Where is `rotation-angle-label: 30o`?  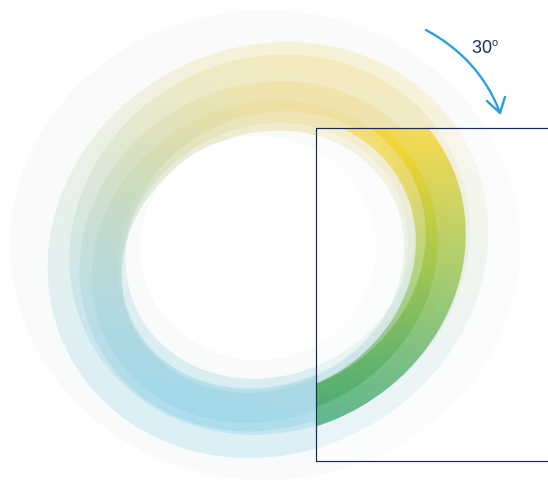
rotation-angle-label: 30o is located at coordinates (485, 47).